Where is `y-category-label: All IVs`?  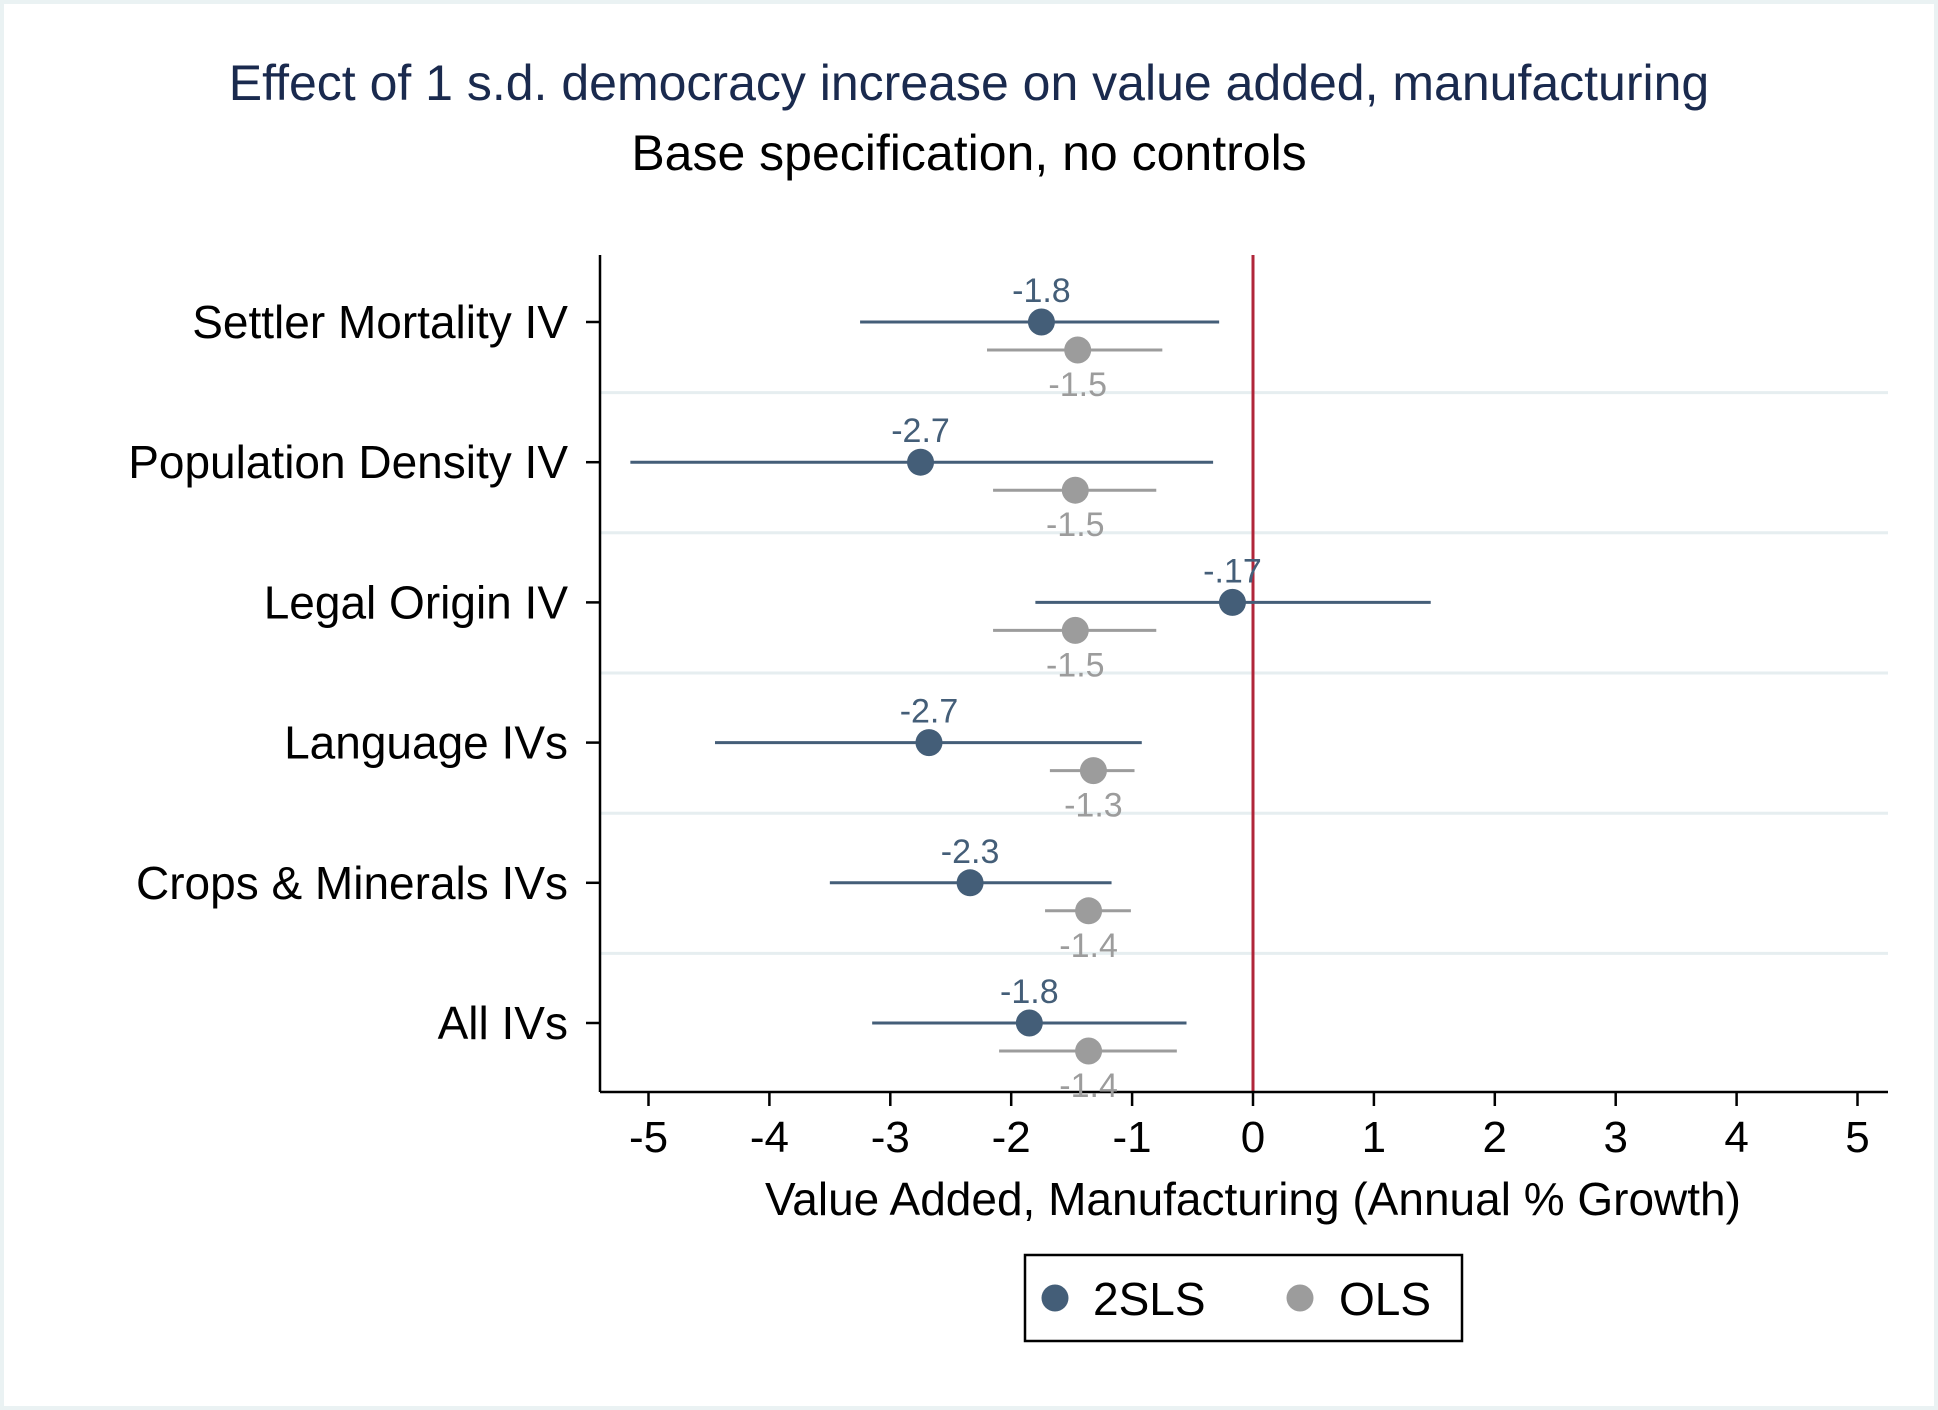 y-category-label: All IVs is located at coordinates (503, 1023).